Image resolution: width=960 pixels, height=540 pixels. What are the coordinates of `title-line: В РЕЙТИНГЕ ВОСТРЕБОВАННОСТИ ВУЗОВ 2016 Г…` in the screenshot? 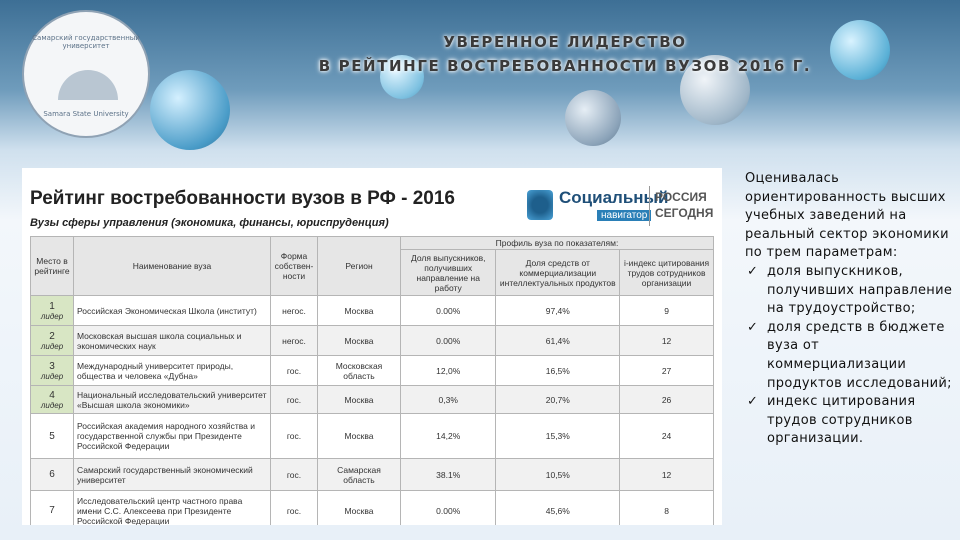 It's located at (565, 66).